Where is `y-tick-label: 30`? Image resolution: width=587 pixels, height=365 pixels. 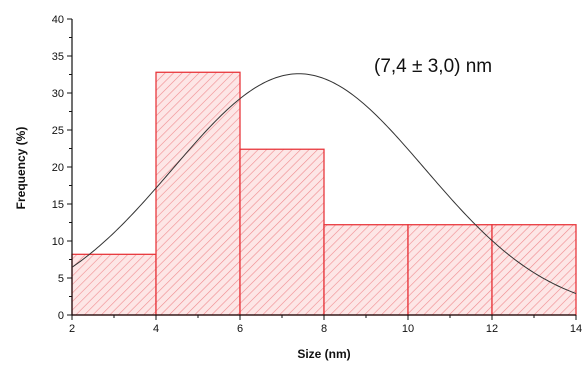 y-tick-label: 30 is located at coordinates (58, 94).